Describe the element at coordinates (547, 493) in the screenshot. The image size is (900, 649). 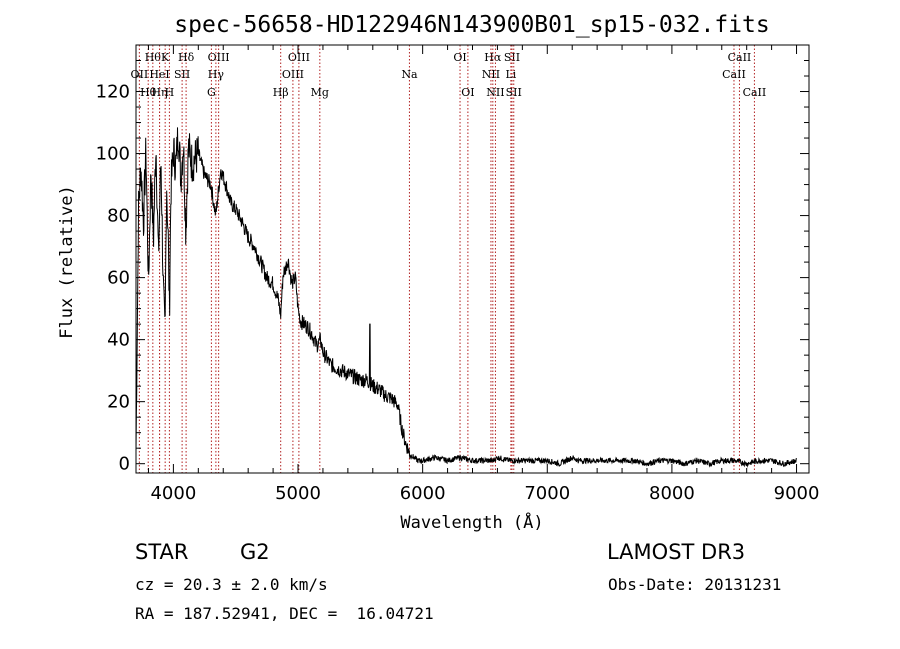
I see `x-tick-label: 7000` at that location.